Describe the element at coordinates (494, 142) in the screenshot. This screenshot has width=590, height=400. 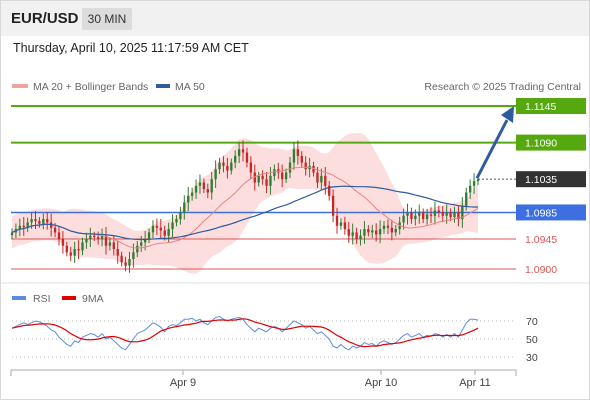
I see `forecast-arrow` at that location.